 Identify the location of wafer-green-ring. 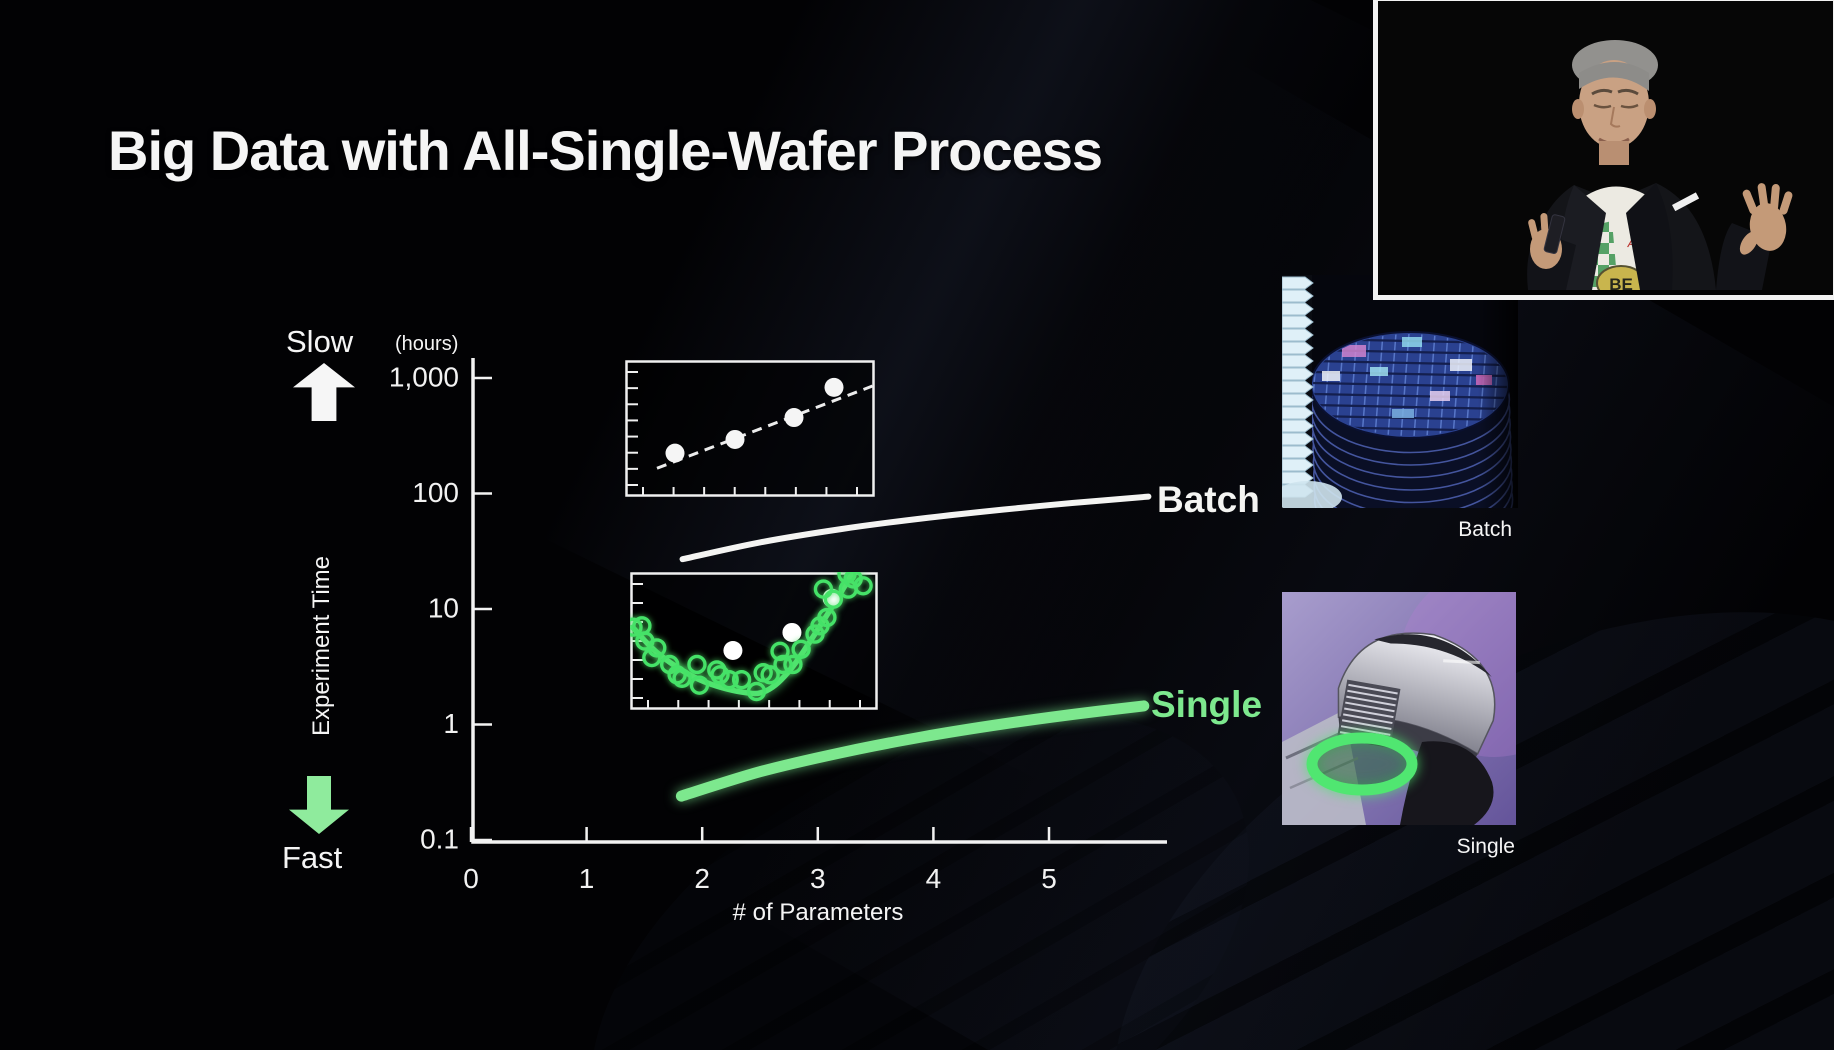
(1362, 764).